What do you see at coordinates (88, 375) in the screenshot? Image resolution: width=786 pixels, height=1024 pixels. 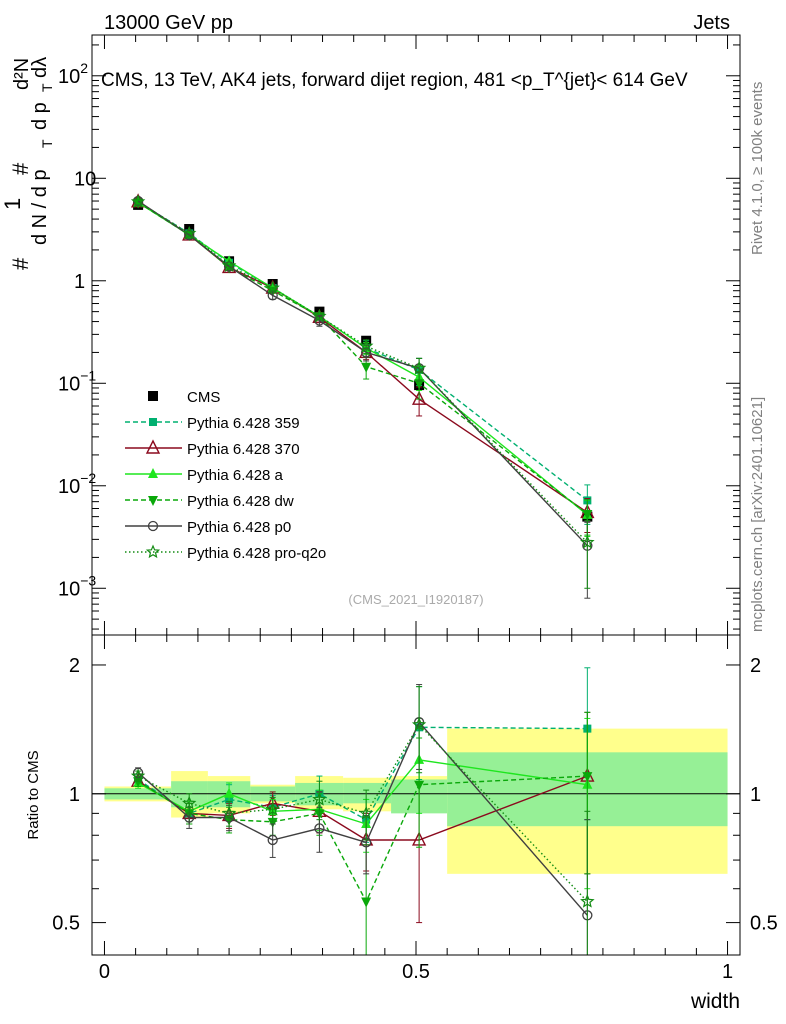 I see `y-tick-label-exponent: −1` at bounding box center [88, 375].